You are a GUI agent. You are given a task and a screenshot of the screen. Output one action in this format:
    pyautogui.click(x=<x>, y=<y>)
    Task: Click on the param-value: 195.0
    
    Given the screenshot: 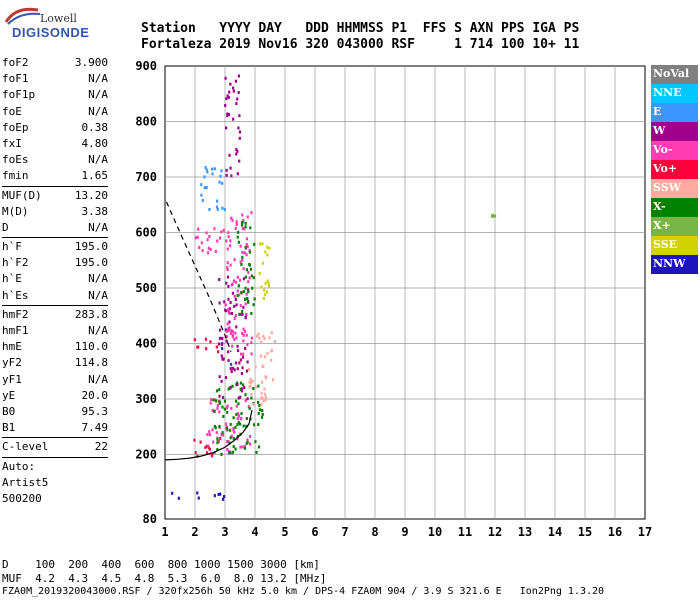 What is the action you would take?
    pyautogui.click(x=91, y=247)
    